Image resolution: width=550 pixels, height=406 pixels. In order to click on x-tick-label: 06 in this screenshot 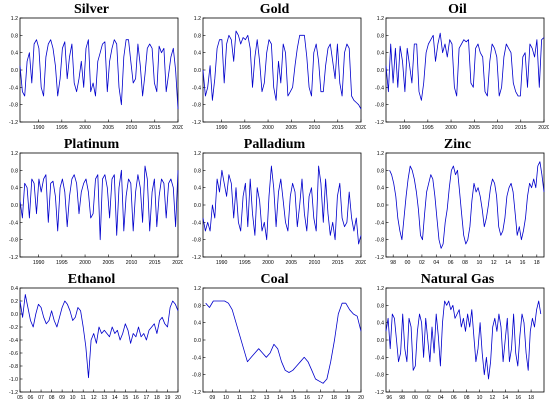, I will do `click(31, 398)`.